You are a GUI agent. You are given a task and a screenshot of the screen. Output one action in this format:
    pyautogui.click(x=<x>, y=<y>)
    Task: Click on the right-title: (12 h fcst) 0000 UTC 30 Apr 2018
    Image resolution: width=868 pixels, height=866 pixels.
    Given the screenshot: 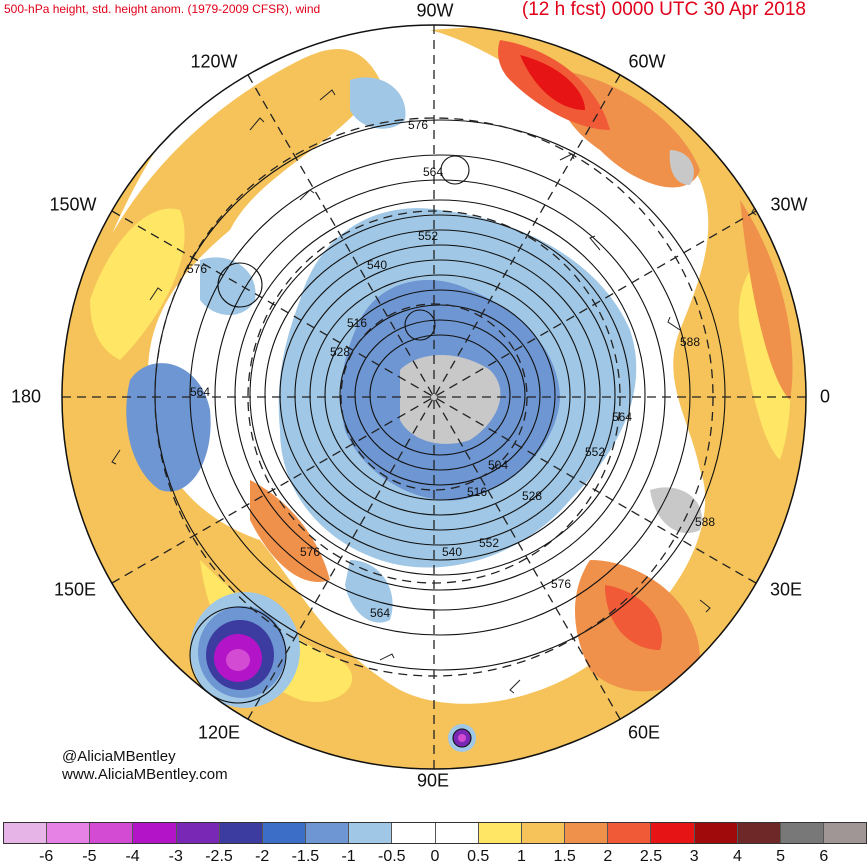 What is the action you would take?
    pyautogui.click(x=663, y=10)
    